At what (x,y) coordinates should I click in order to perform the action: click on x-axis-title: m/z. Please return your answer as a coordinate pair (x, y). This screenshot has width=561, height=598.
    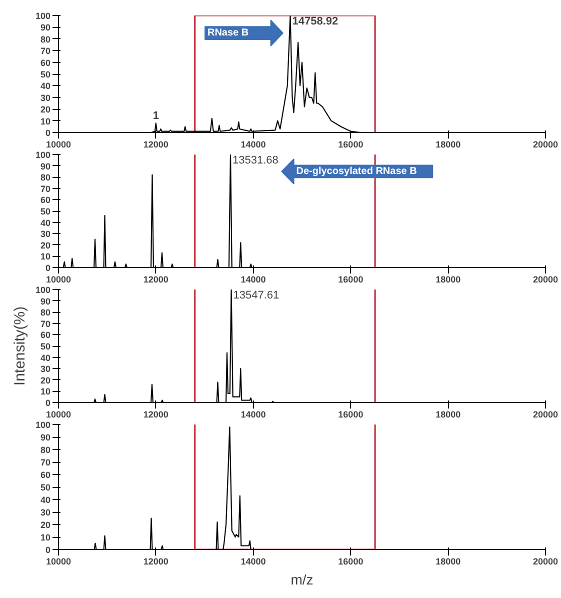
    Looking at the image, I should click on (302, 580).